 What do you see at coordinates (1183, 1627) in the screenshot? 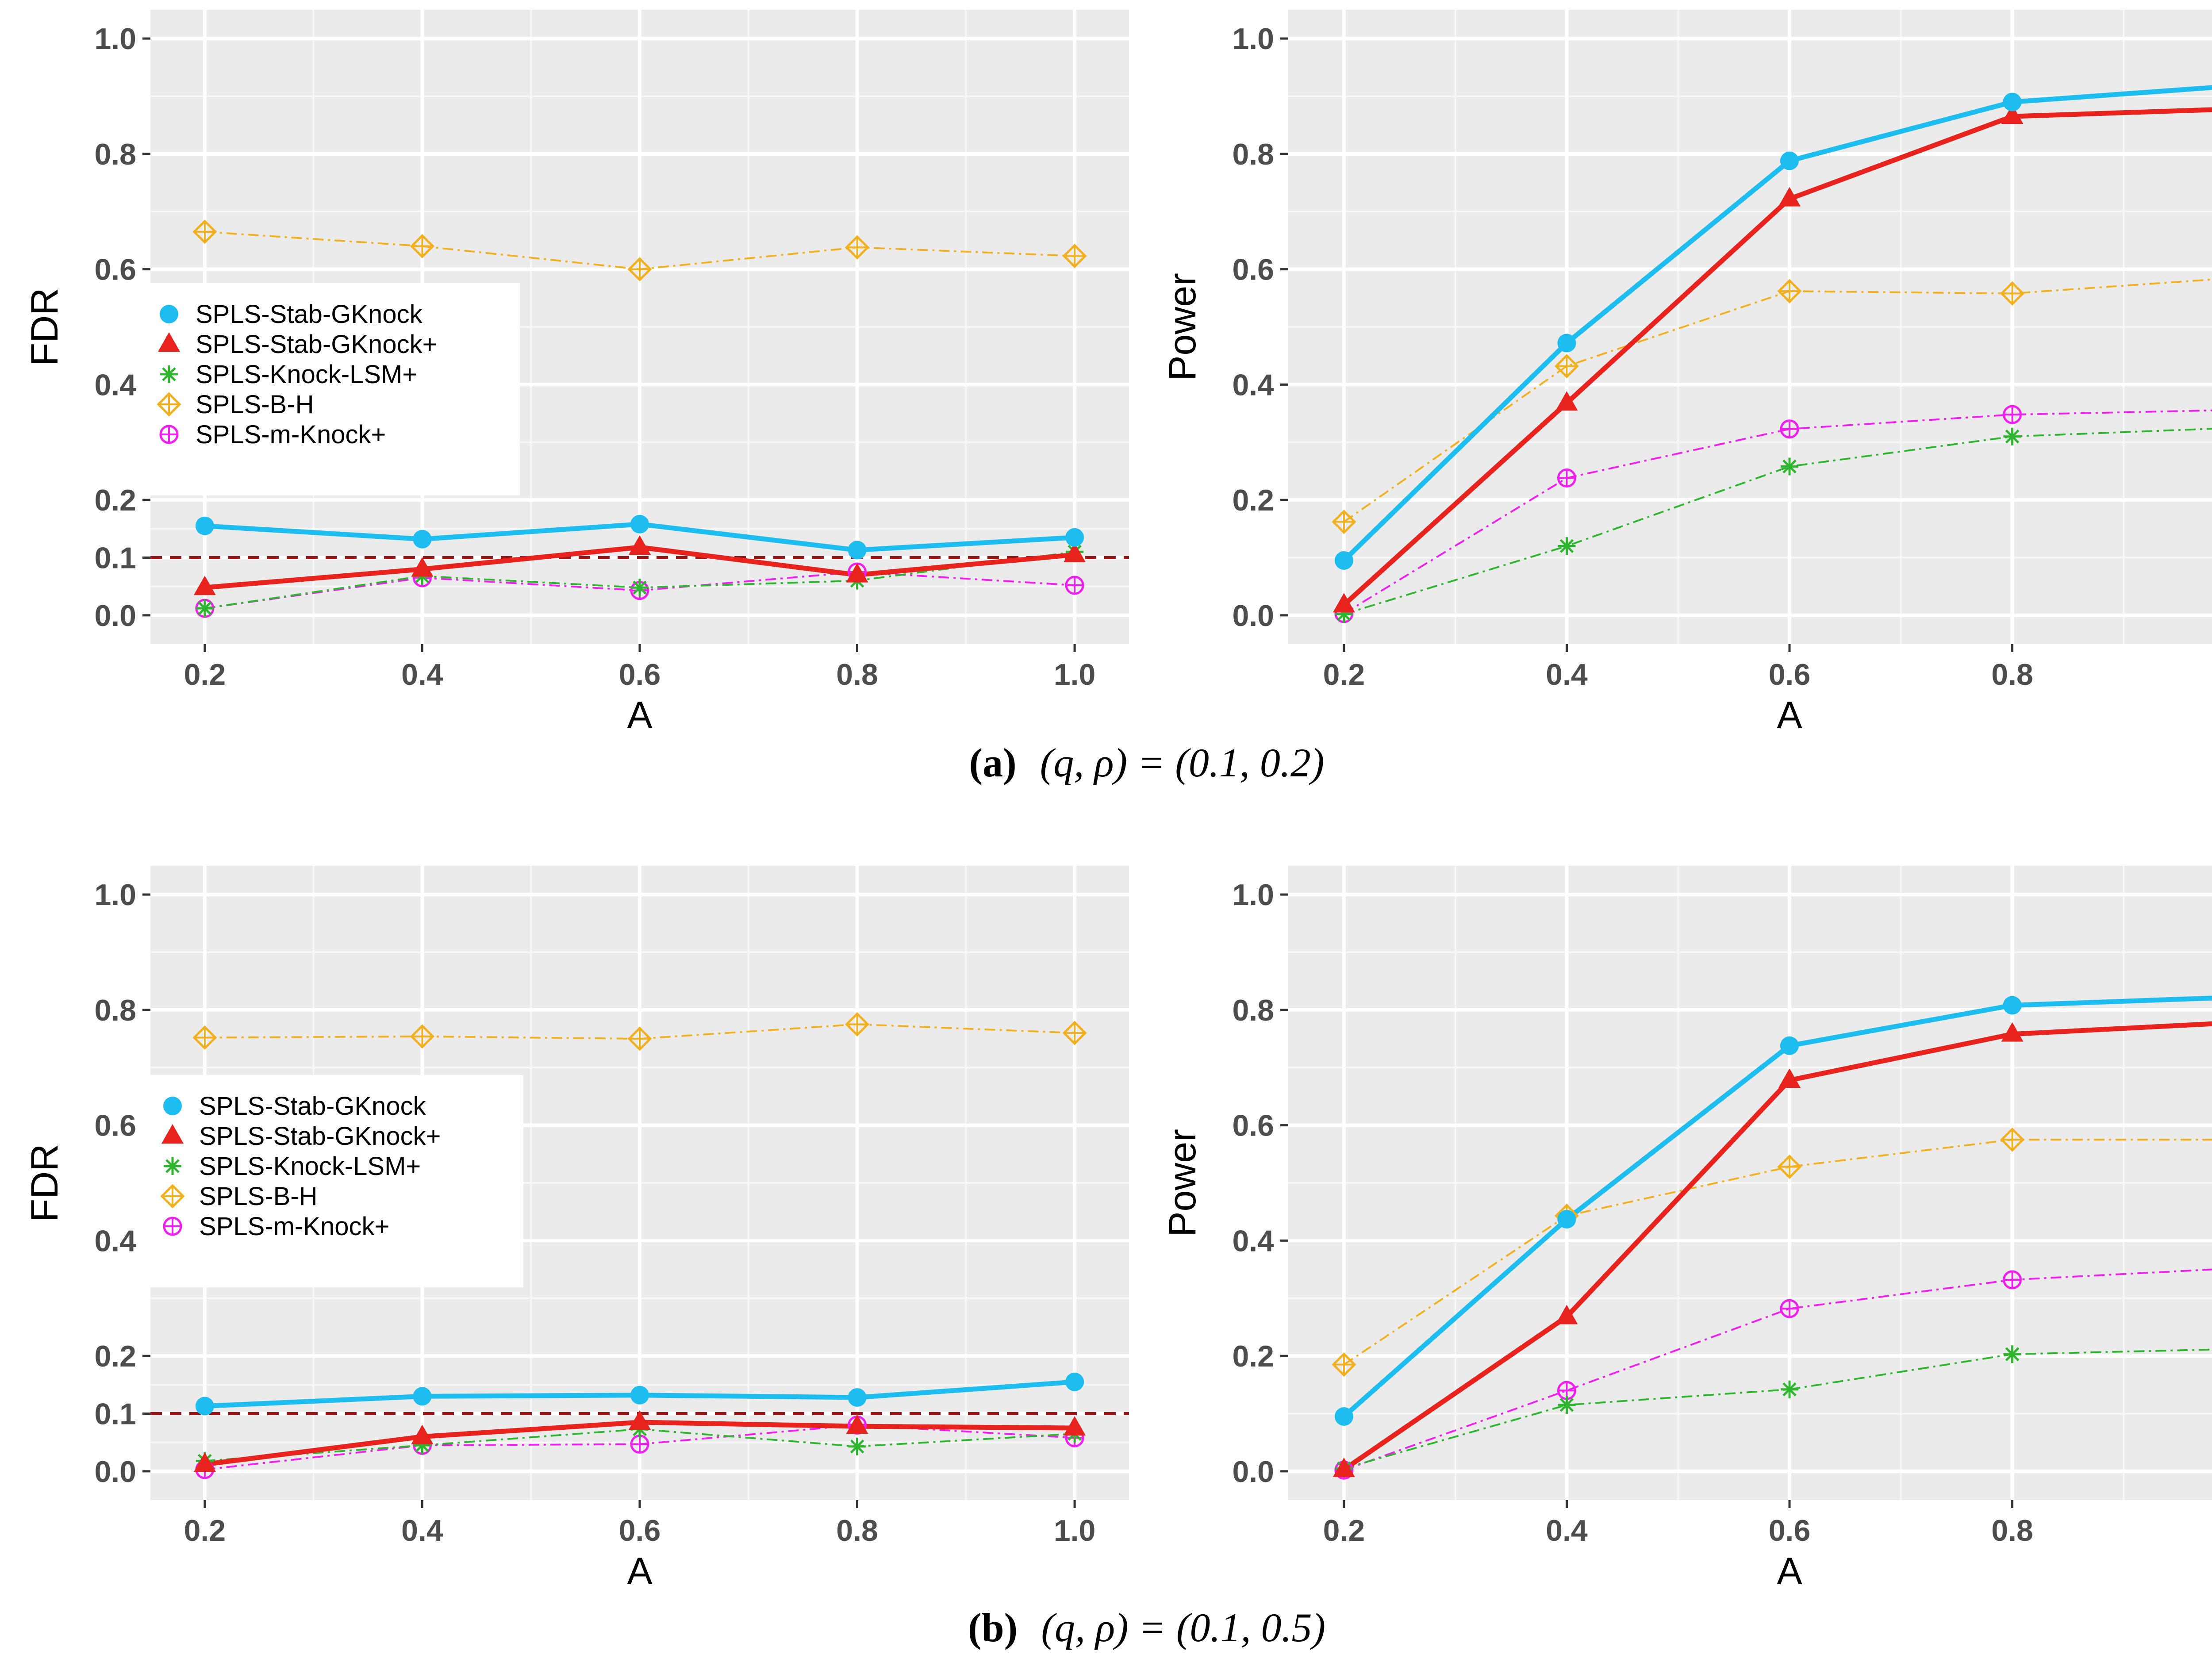
I see `caption-b-math: (q, ρ) = (0.1, 0.5)` at bounding box center [1183, 1627].